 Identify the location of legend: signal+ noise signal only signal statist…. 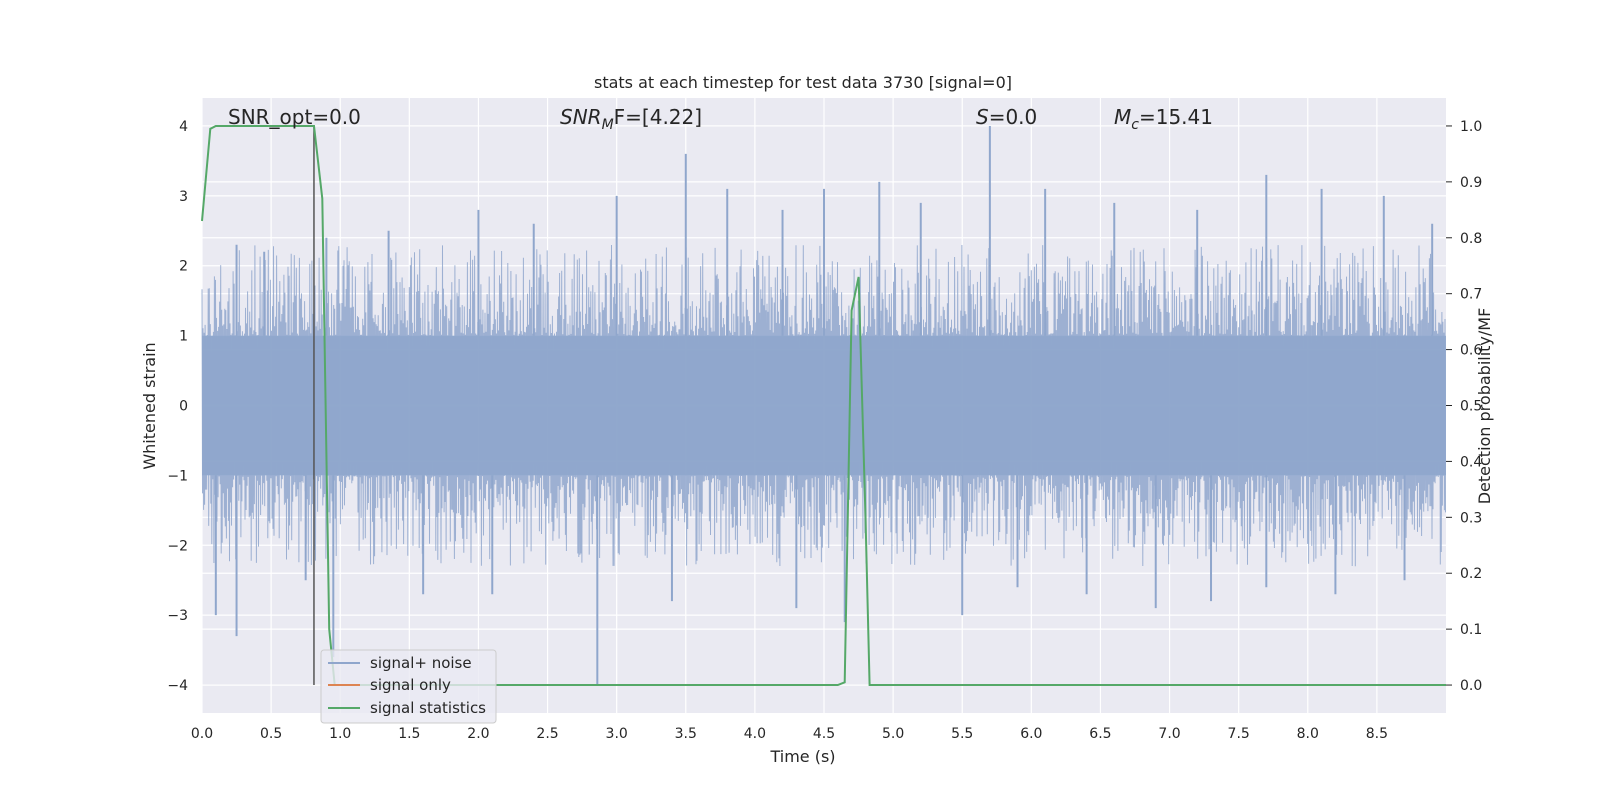
(408, 686).